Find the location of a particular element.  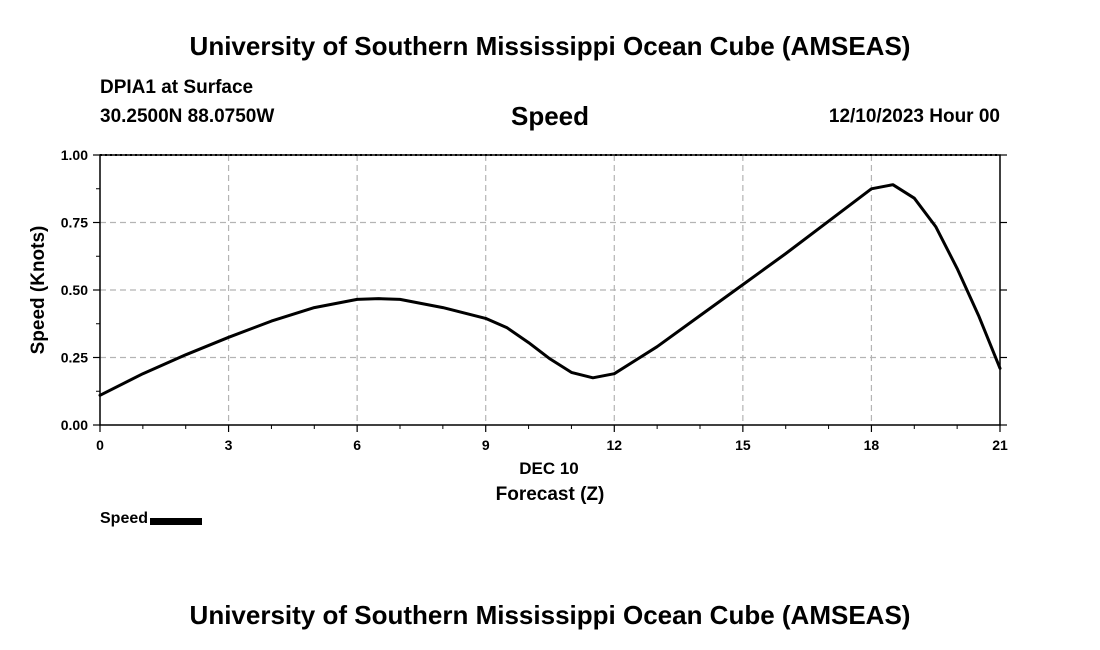

x-tick-label: 6 is located at coordinates (357, 445).